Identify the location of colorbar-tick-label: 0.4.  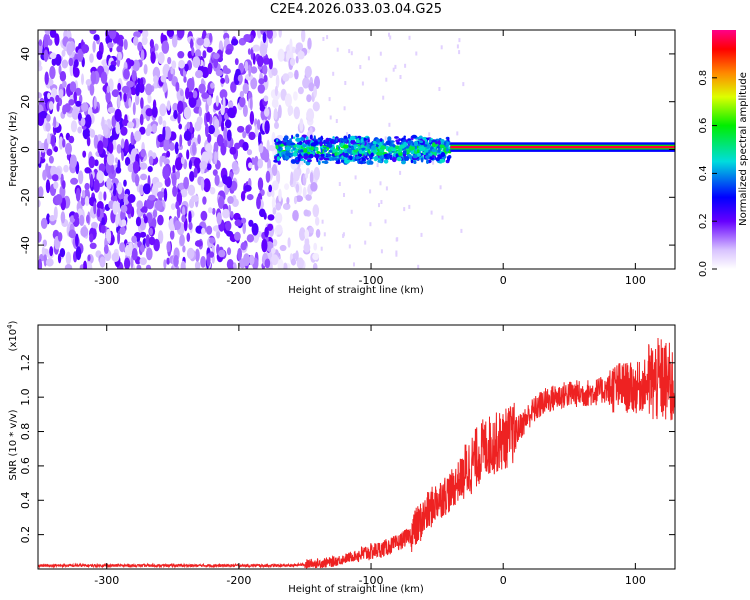
(703, 173).